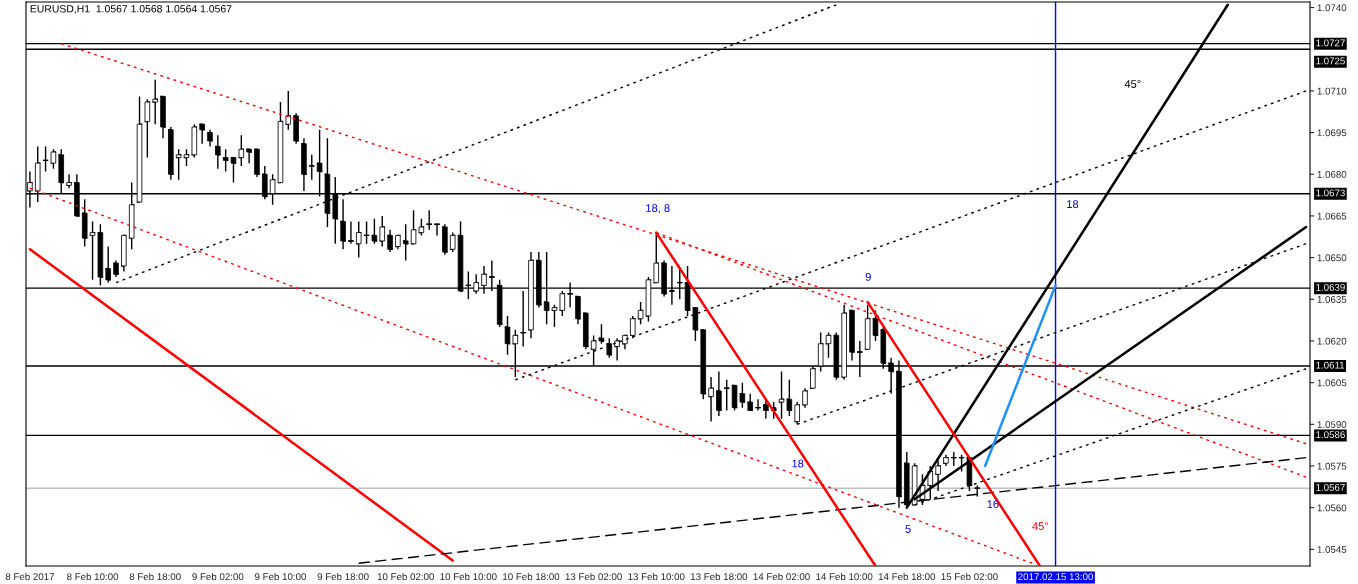 This screenshot has width=1358, height=584. What do you see at coordinates (969, 576) in the screenshot?
I see `x-tick-label: 15 Feb 02:00` at bounding box center [969, 576].